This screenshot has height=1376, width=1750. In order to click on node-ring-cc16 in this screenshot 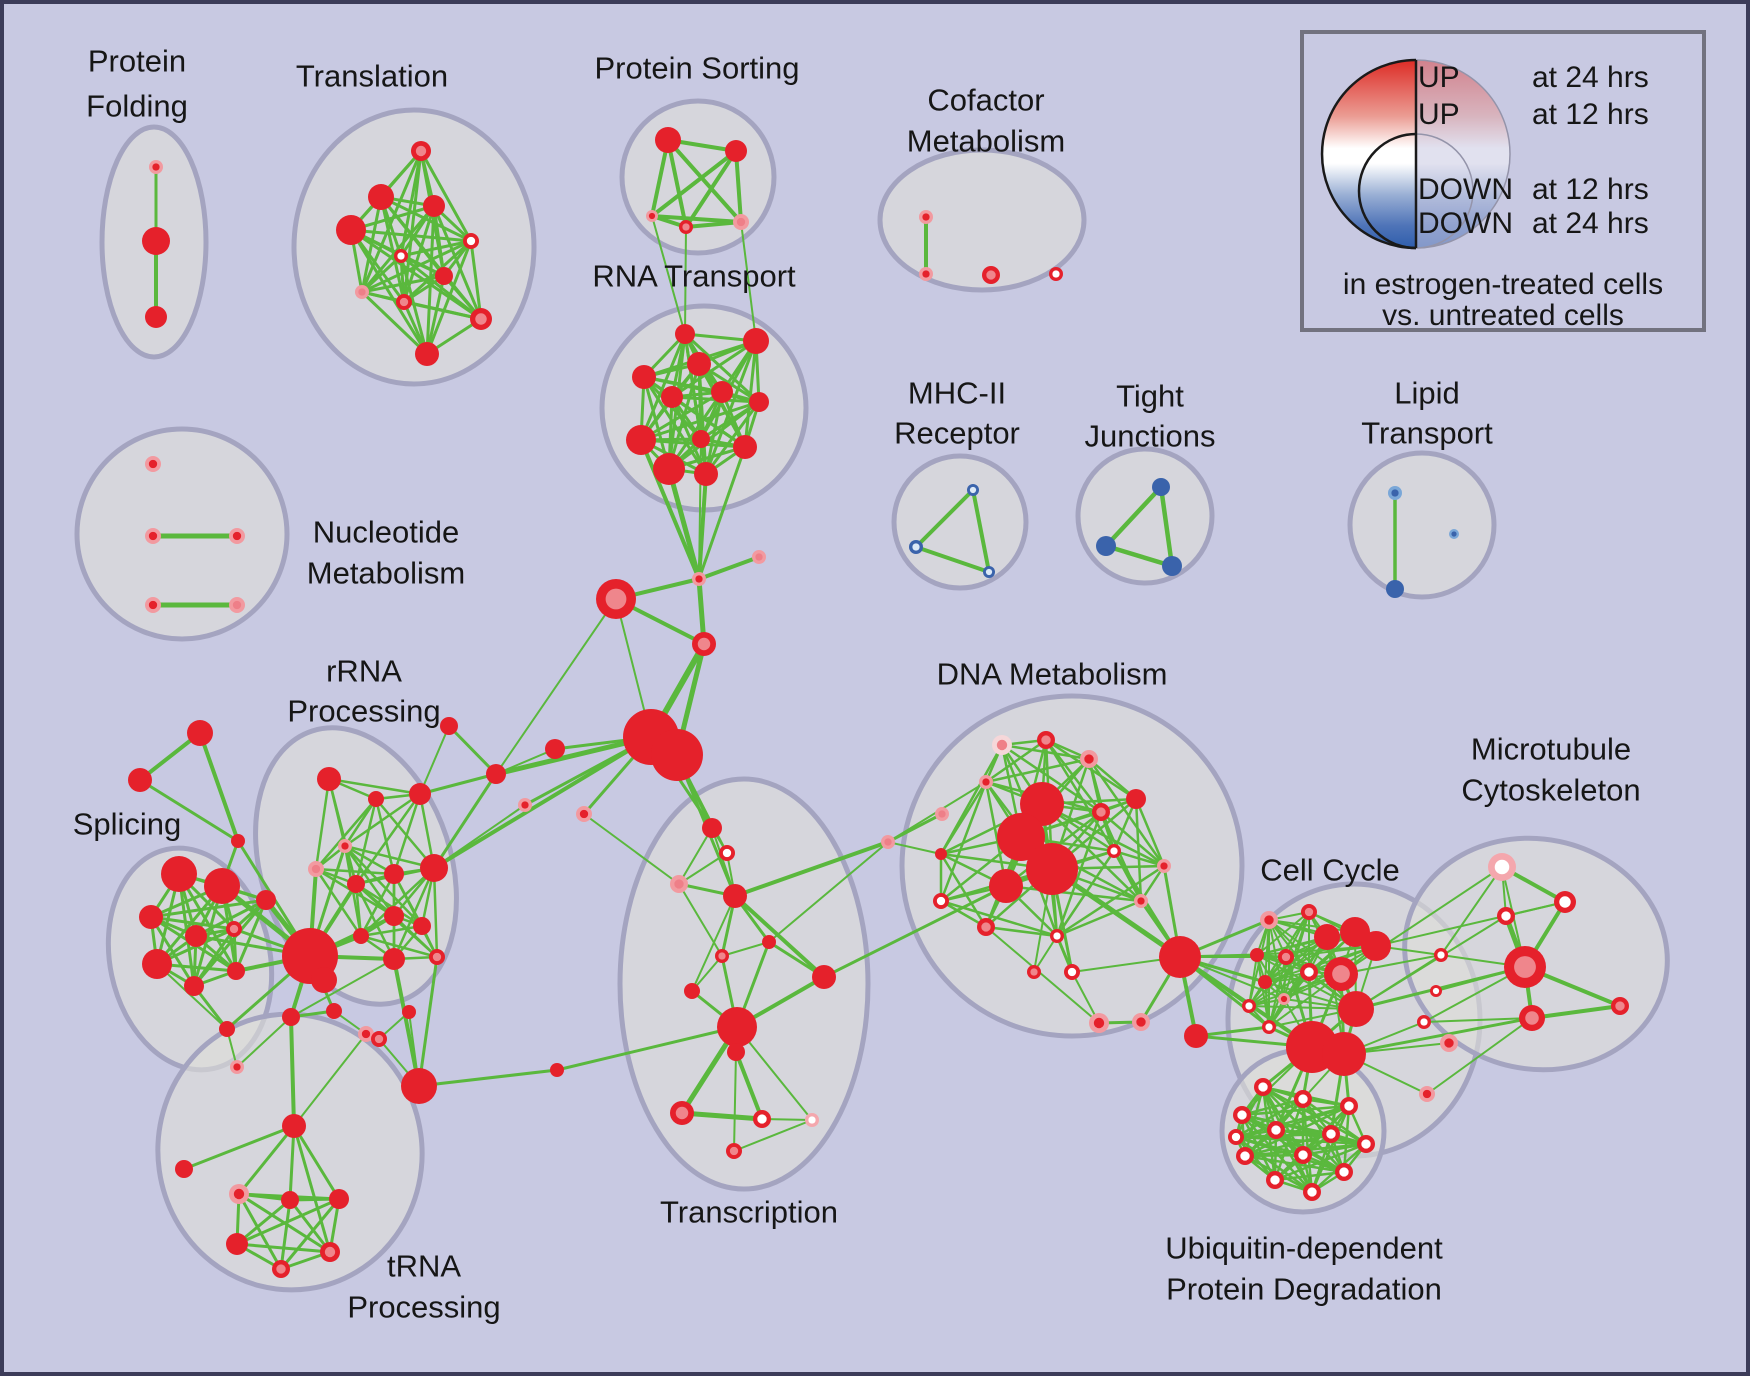, I will do `click(1344, 1054)`.